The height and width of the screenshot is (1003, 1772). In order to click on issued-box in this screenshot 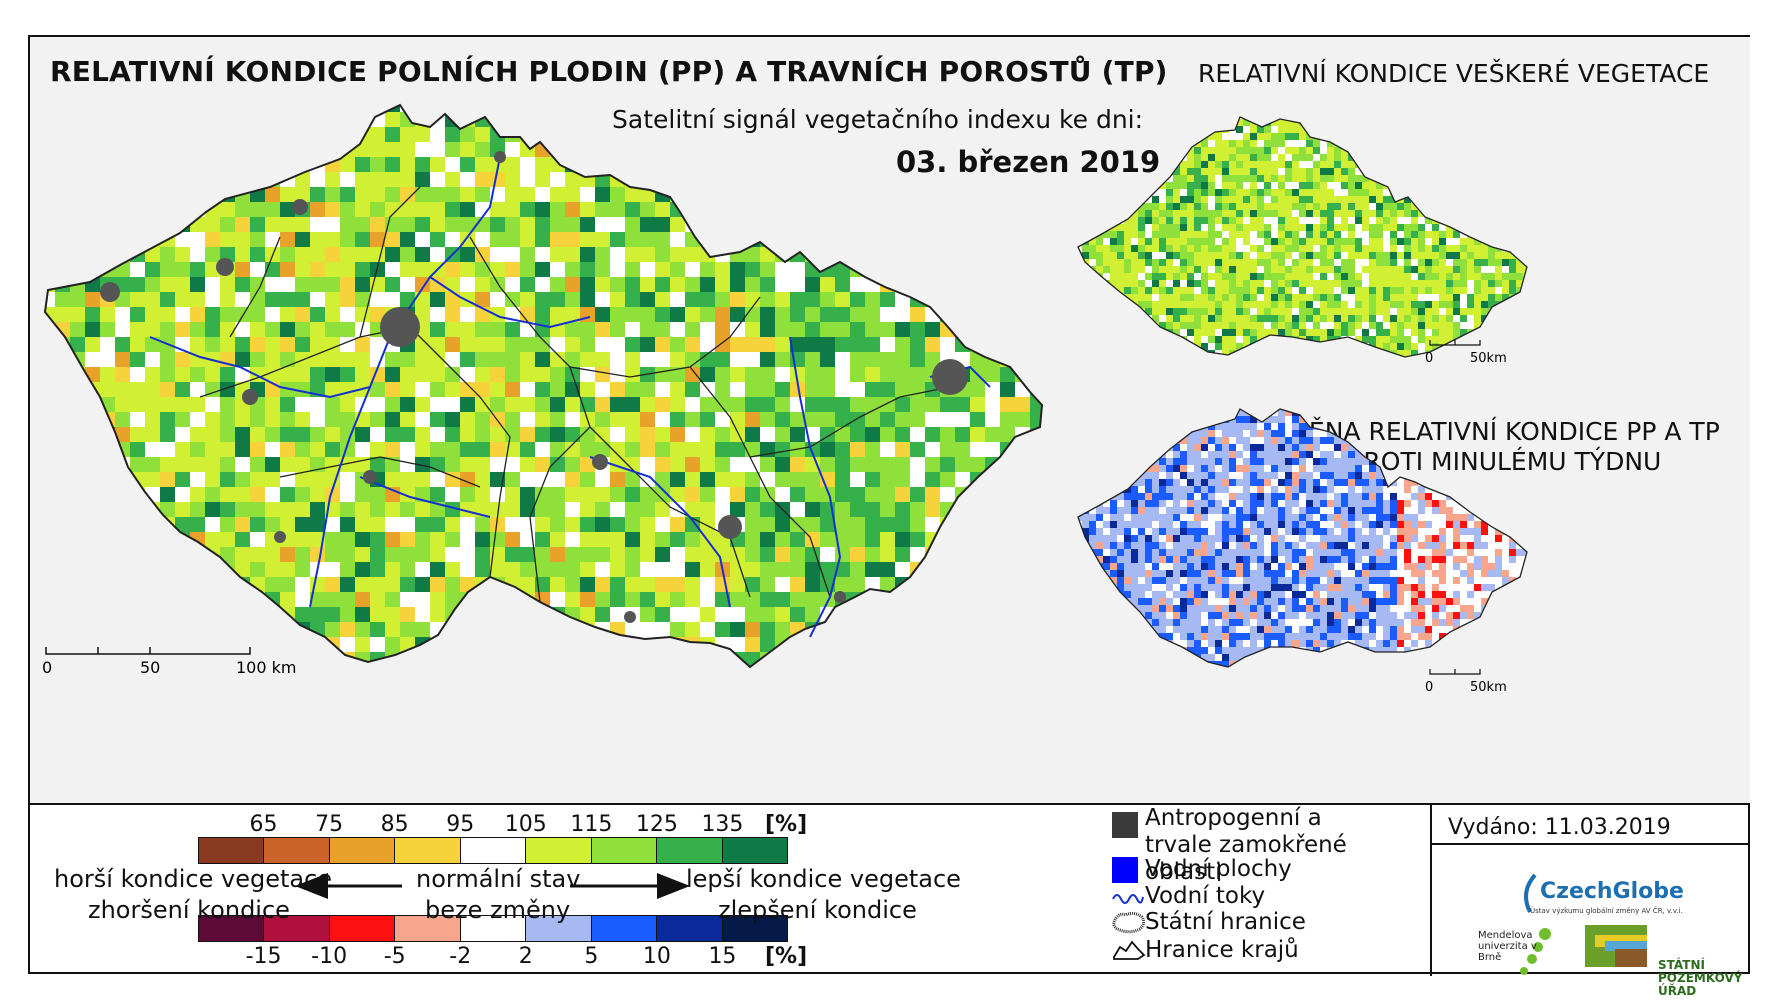, I will do `click(1590, 825)`.